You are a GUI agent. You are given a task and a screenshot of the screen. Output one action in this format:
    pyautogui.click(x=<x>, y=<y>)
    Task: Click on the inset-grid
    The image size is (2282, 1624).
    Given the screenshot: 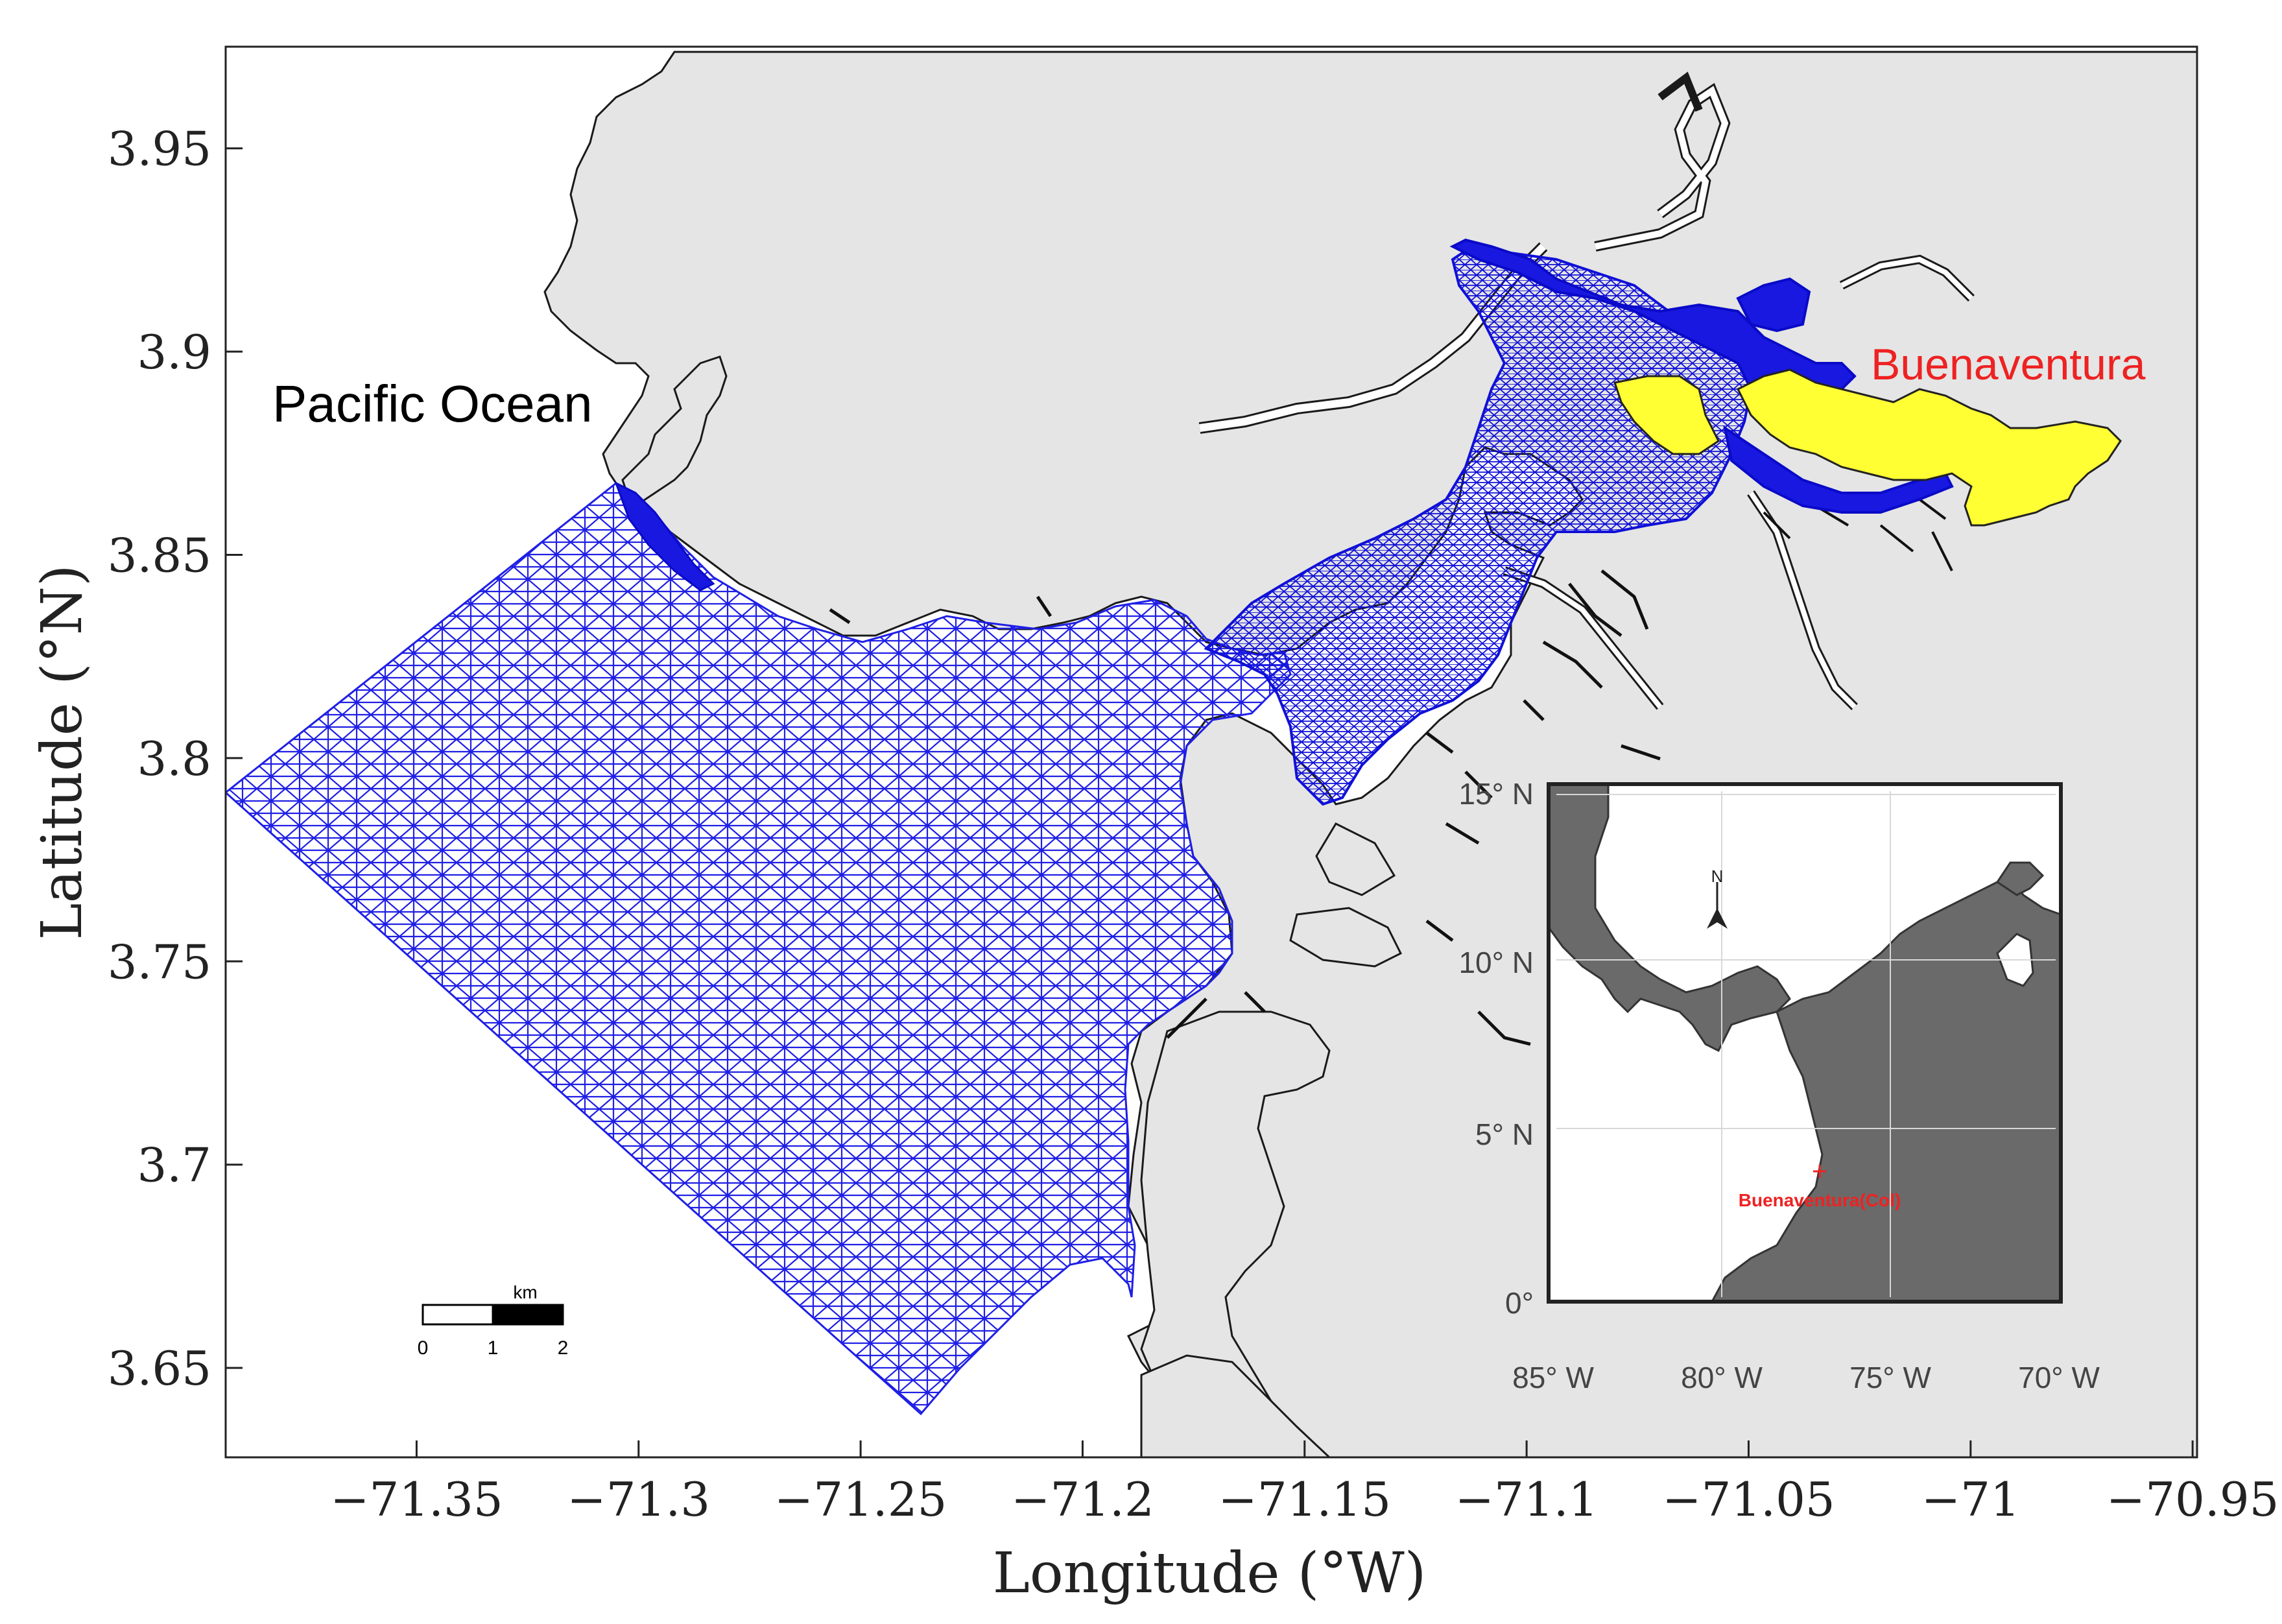 What is the action you would take?
    pyautogui.click(x=1806, y=1044)
    